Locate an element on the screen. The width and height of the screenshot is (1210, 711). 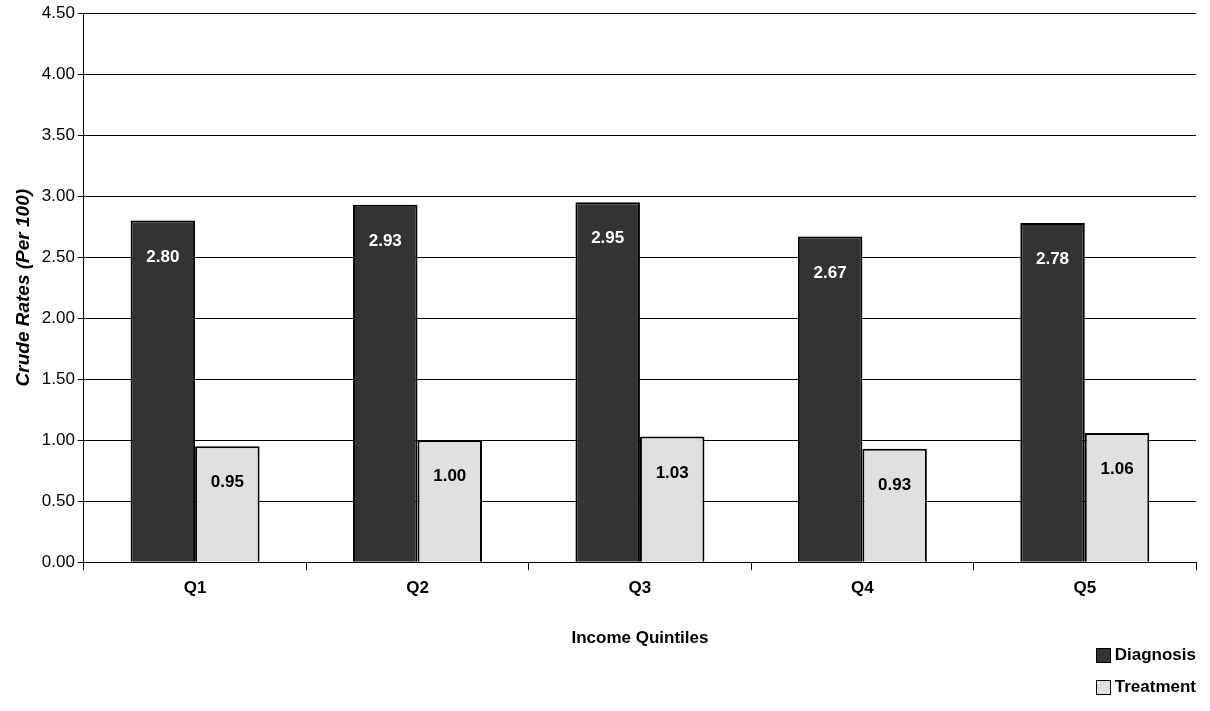
y-tick-label: 0.00 is located at coordinates (58, 561).